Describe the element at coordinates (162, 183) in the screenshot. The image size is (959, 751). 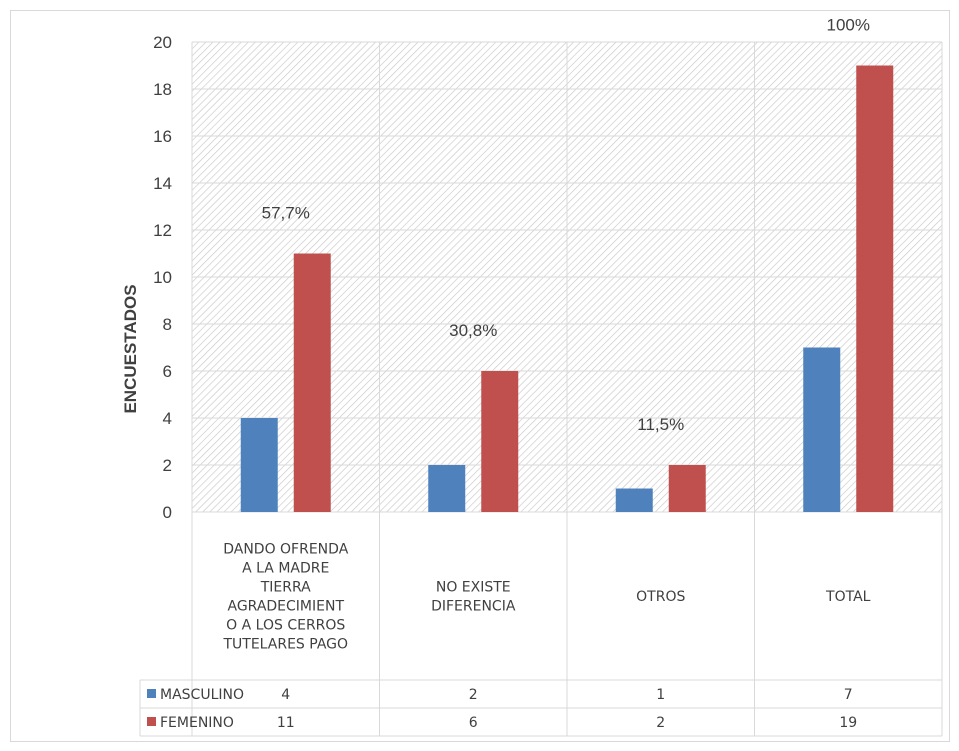
I see `y-tick-label: 14` at that location.